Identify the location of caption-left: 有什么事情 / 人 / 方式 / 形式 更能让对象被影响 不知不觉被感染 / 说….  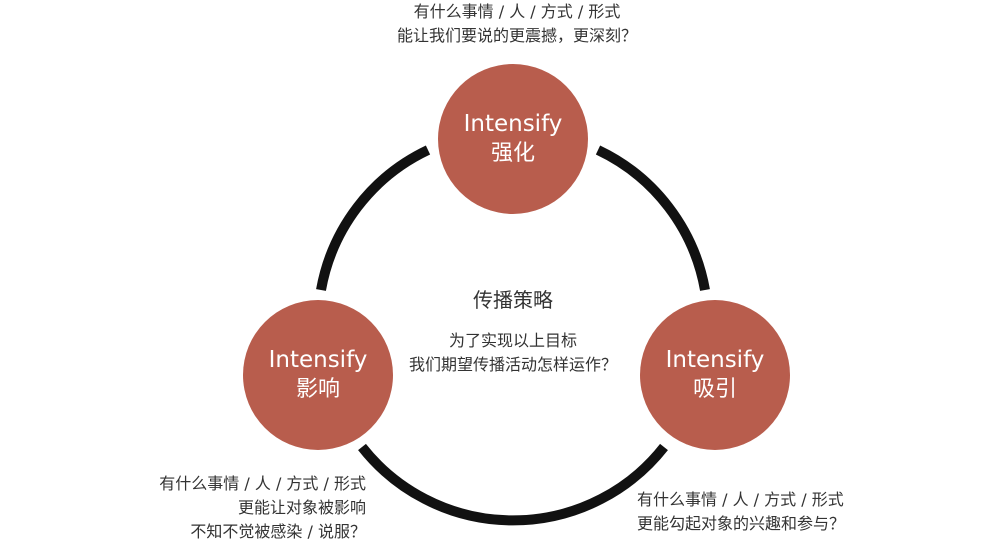
(238, 508).